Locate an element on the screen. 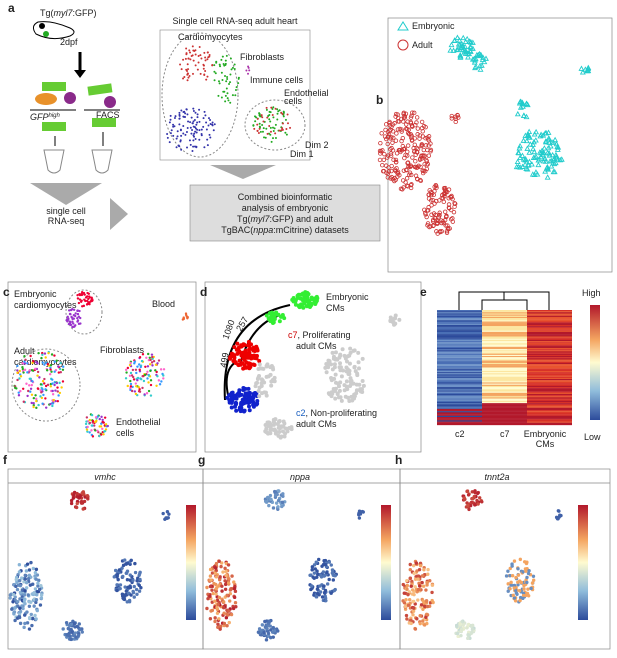 The image size is (617, 658). colorbar is located at coordinates (595, 362).